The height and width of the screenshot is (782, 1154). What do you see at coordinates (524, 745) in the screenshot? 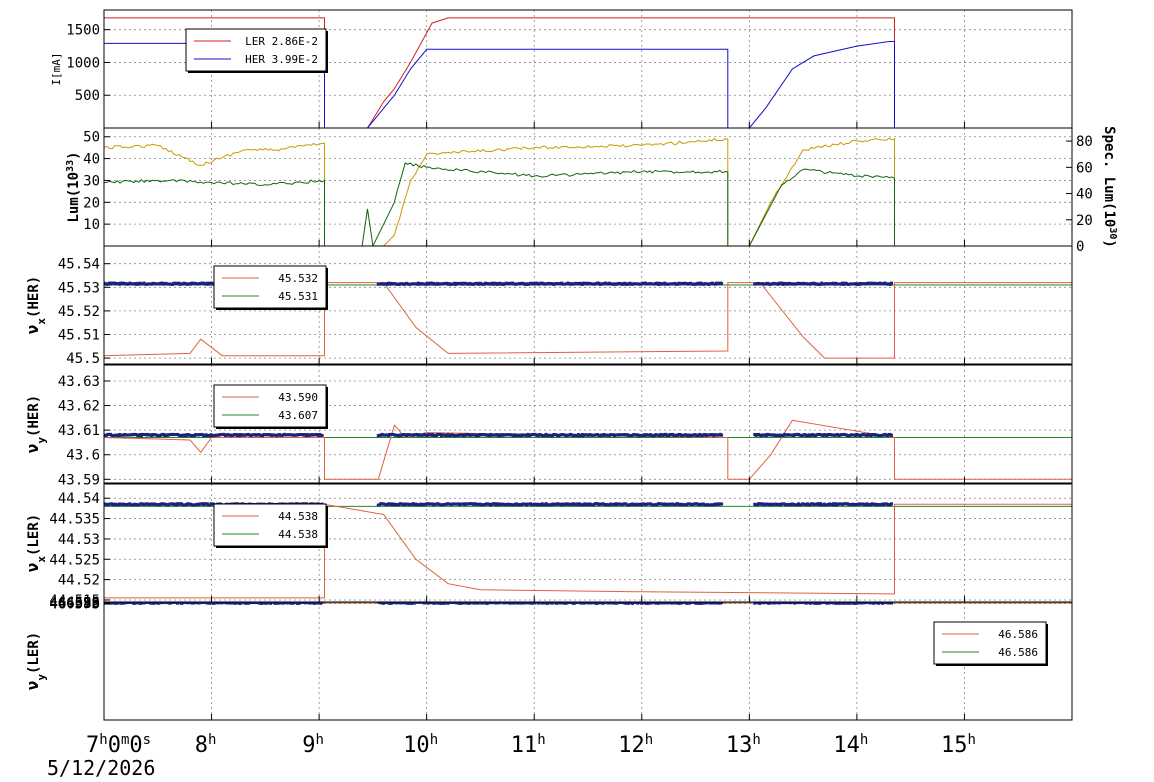
I see `hour-value: 11` at bounding box center [524, 745].